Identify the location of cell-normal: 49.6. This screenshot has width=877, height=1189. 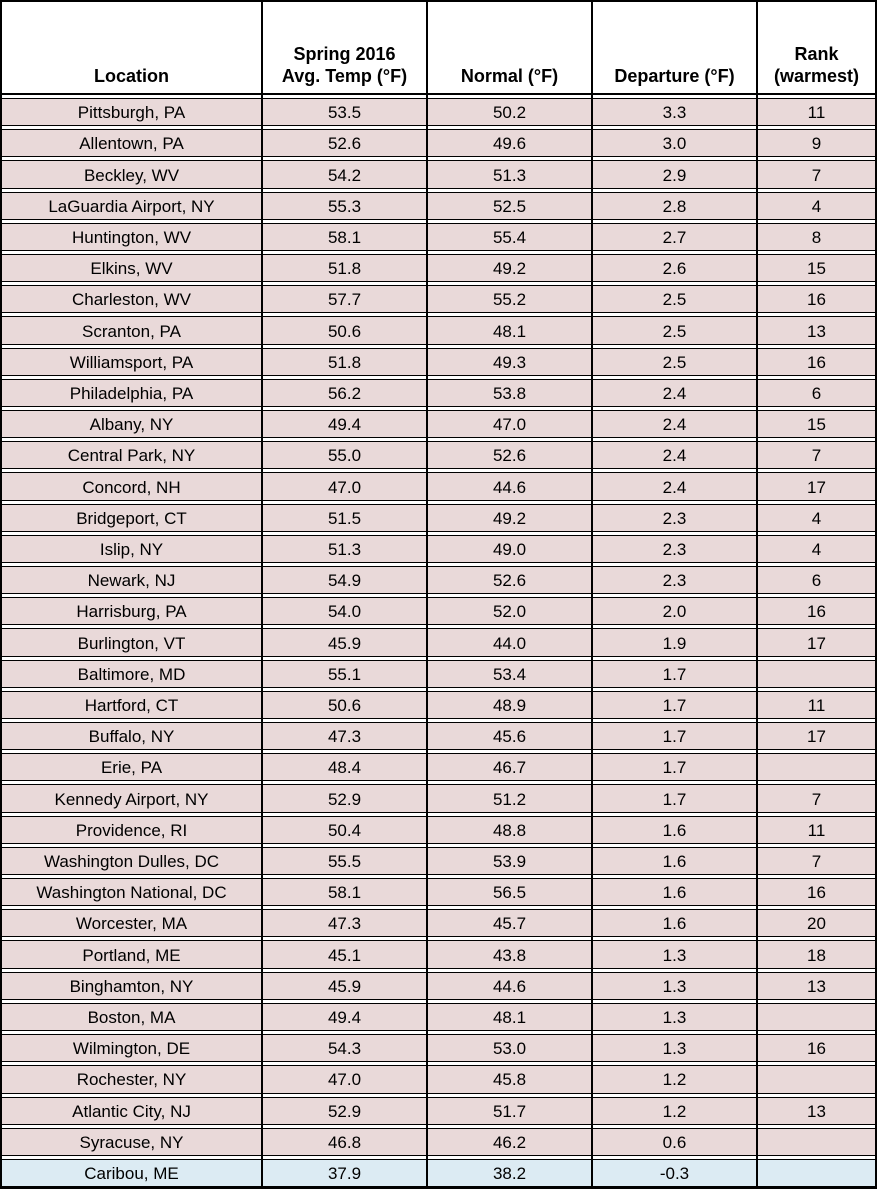
(510, 143).